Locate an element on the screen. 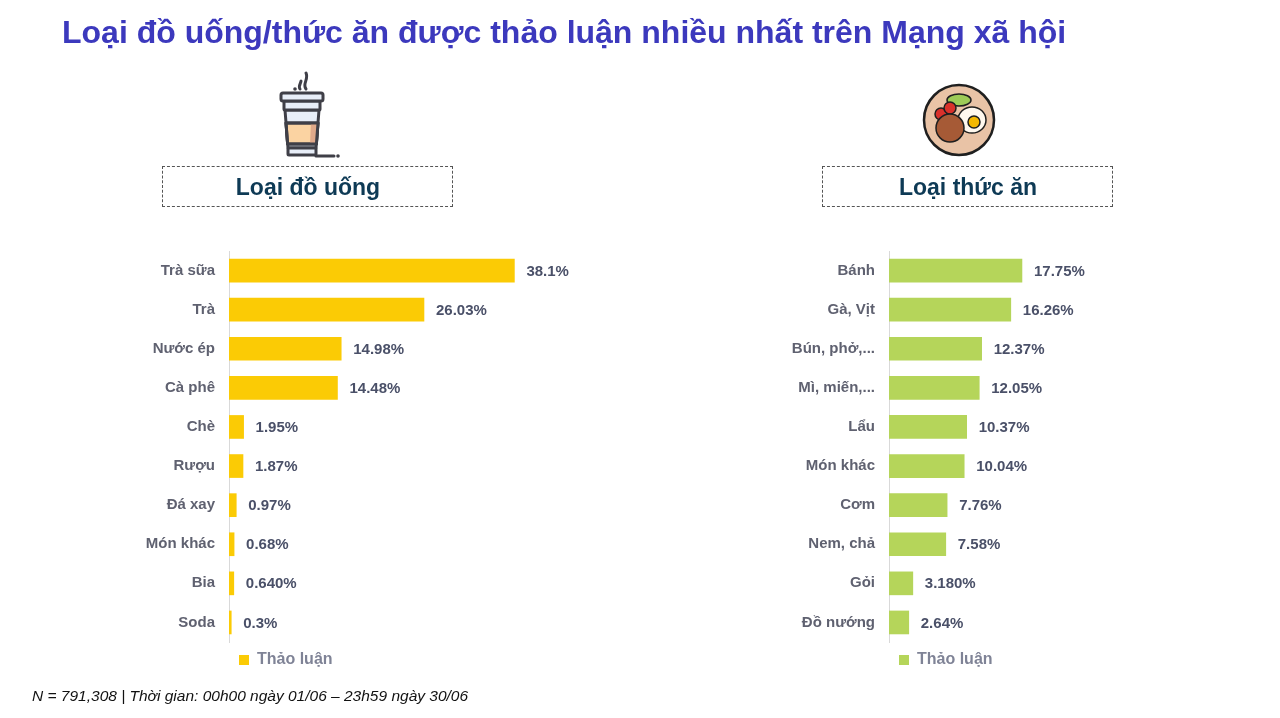 This screenshot has height=718, width=1280. y-tick-label: Chè is located at coordinates (200, 426).